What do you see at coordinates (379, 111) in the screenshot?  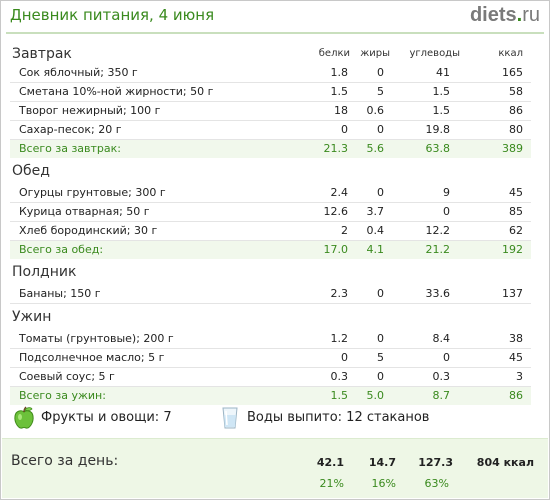 I see `fats-value: 0.6` at bounding box center [379, 111].